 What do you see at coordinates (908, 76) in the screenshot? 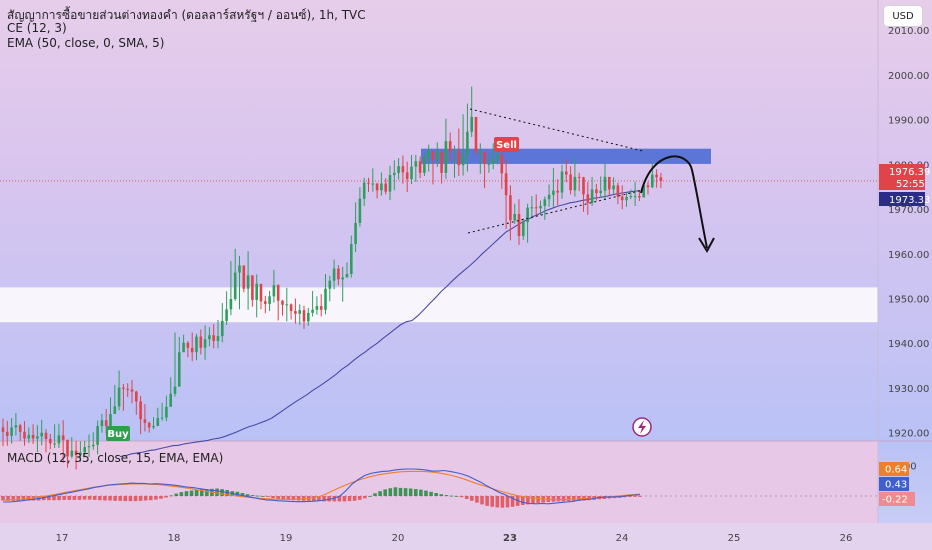
I see `price-tick-label: 2000.00` at bounding box center [908, 76].